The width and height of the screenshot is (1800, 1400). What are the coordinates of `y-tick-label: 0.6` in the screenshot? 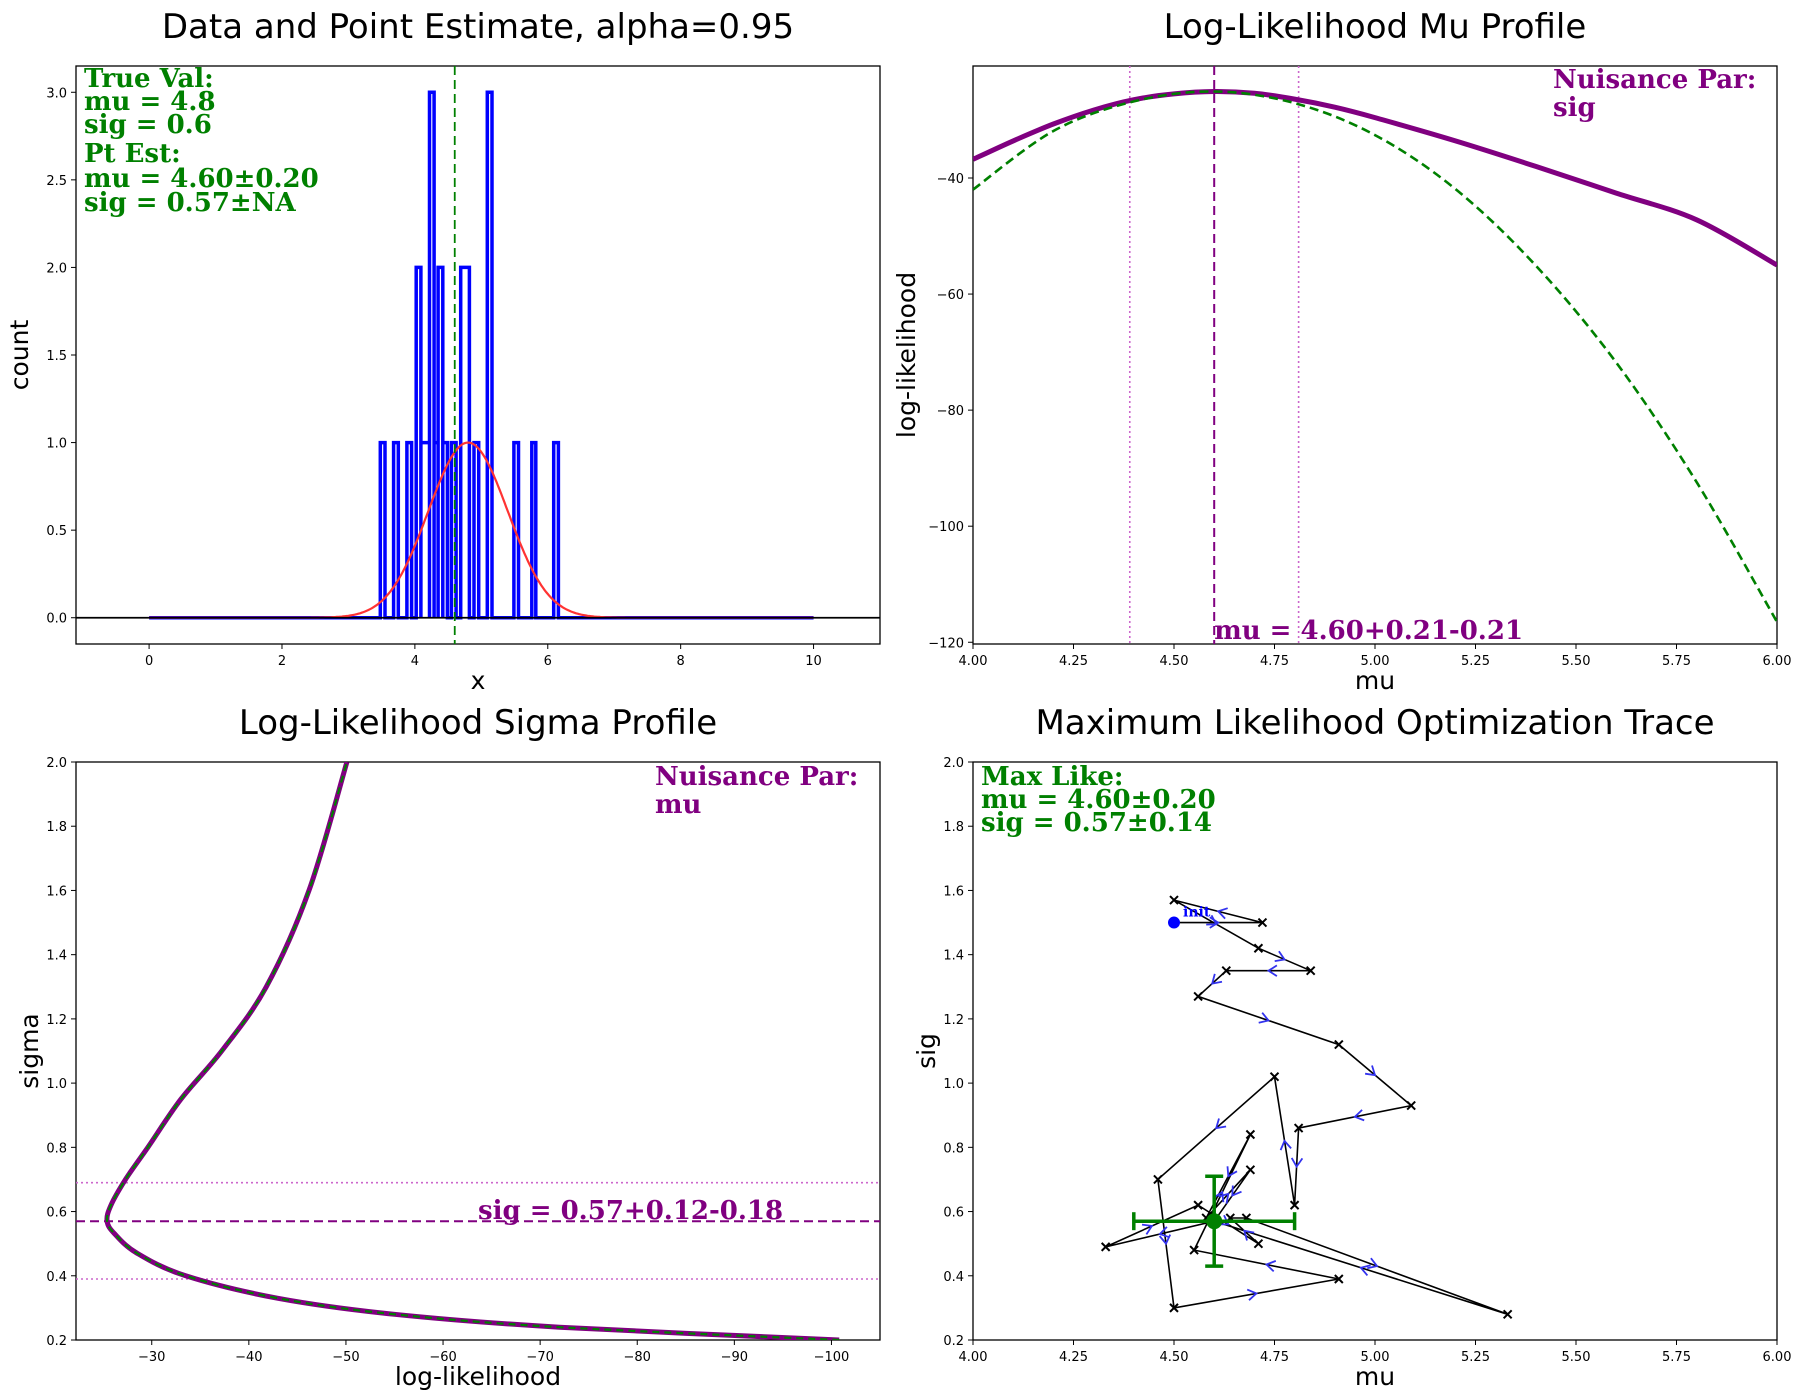 It's located at (953, 1213).